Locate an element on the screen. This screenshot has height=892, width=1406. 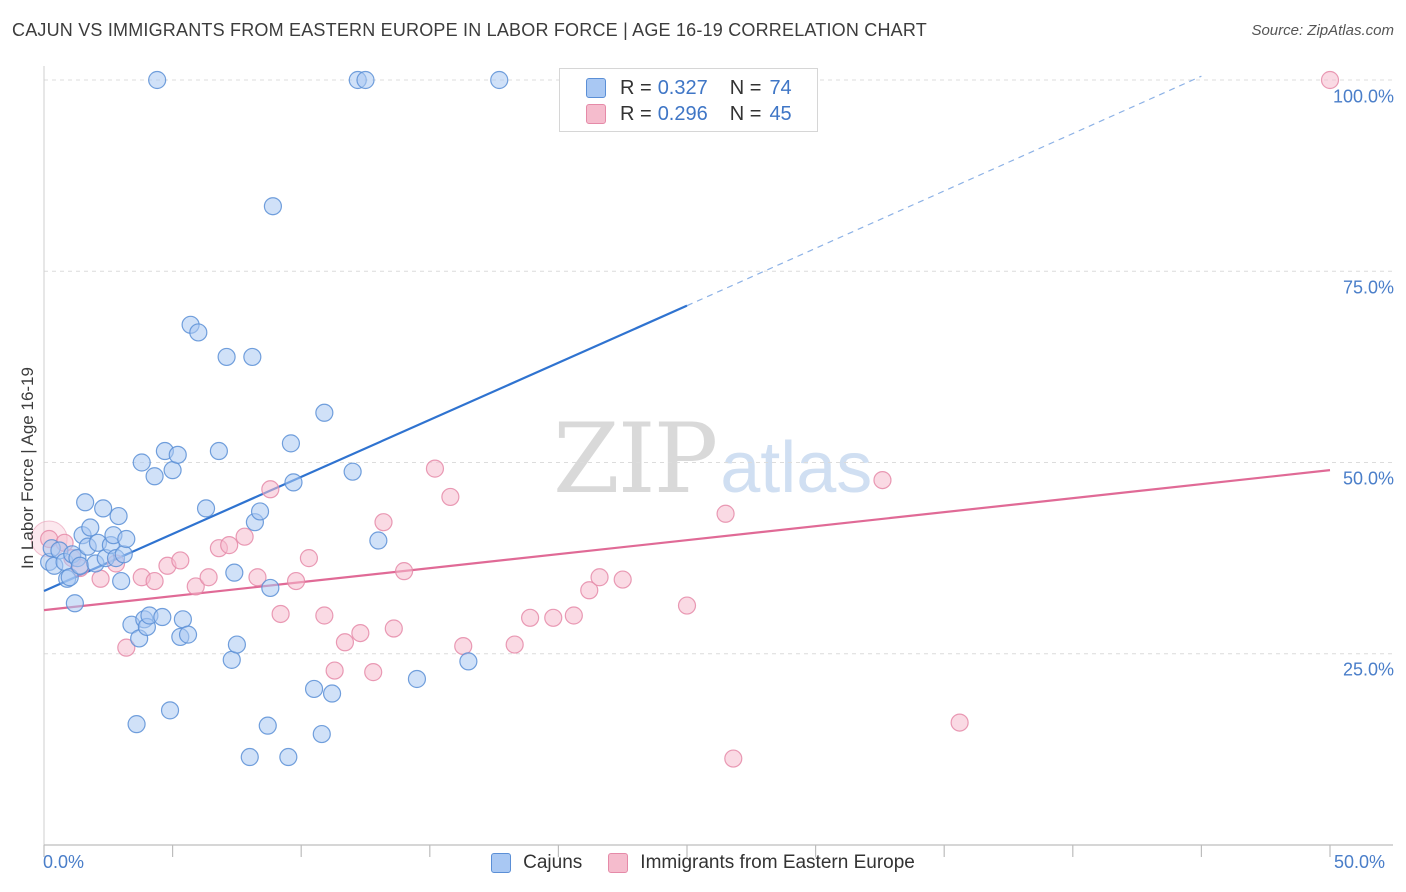
legend-n-value: 74 is located at coordinates (780, 87).